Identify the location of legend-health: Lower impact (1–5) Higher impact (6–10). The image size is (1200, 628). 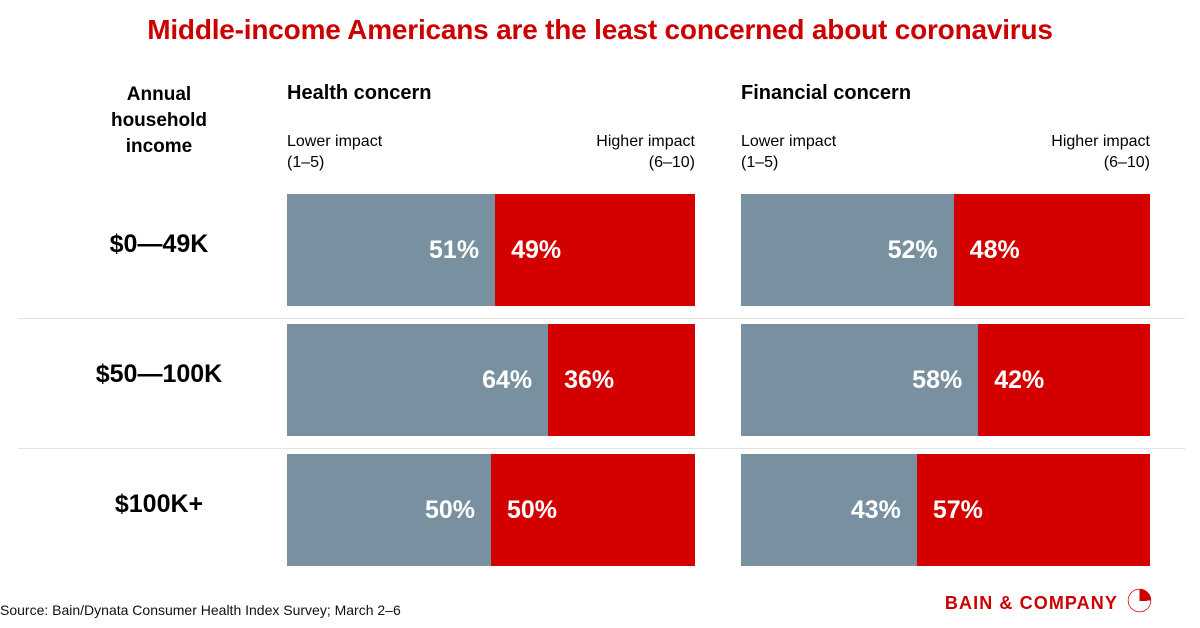
(491, 152).